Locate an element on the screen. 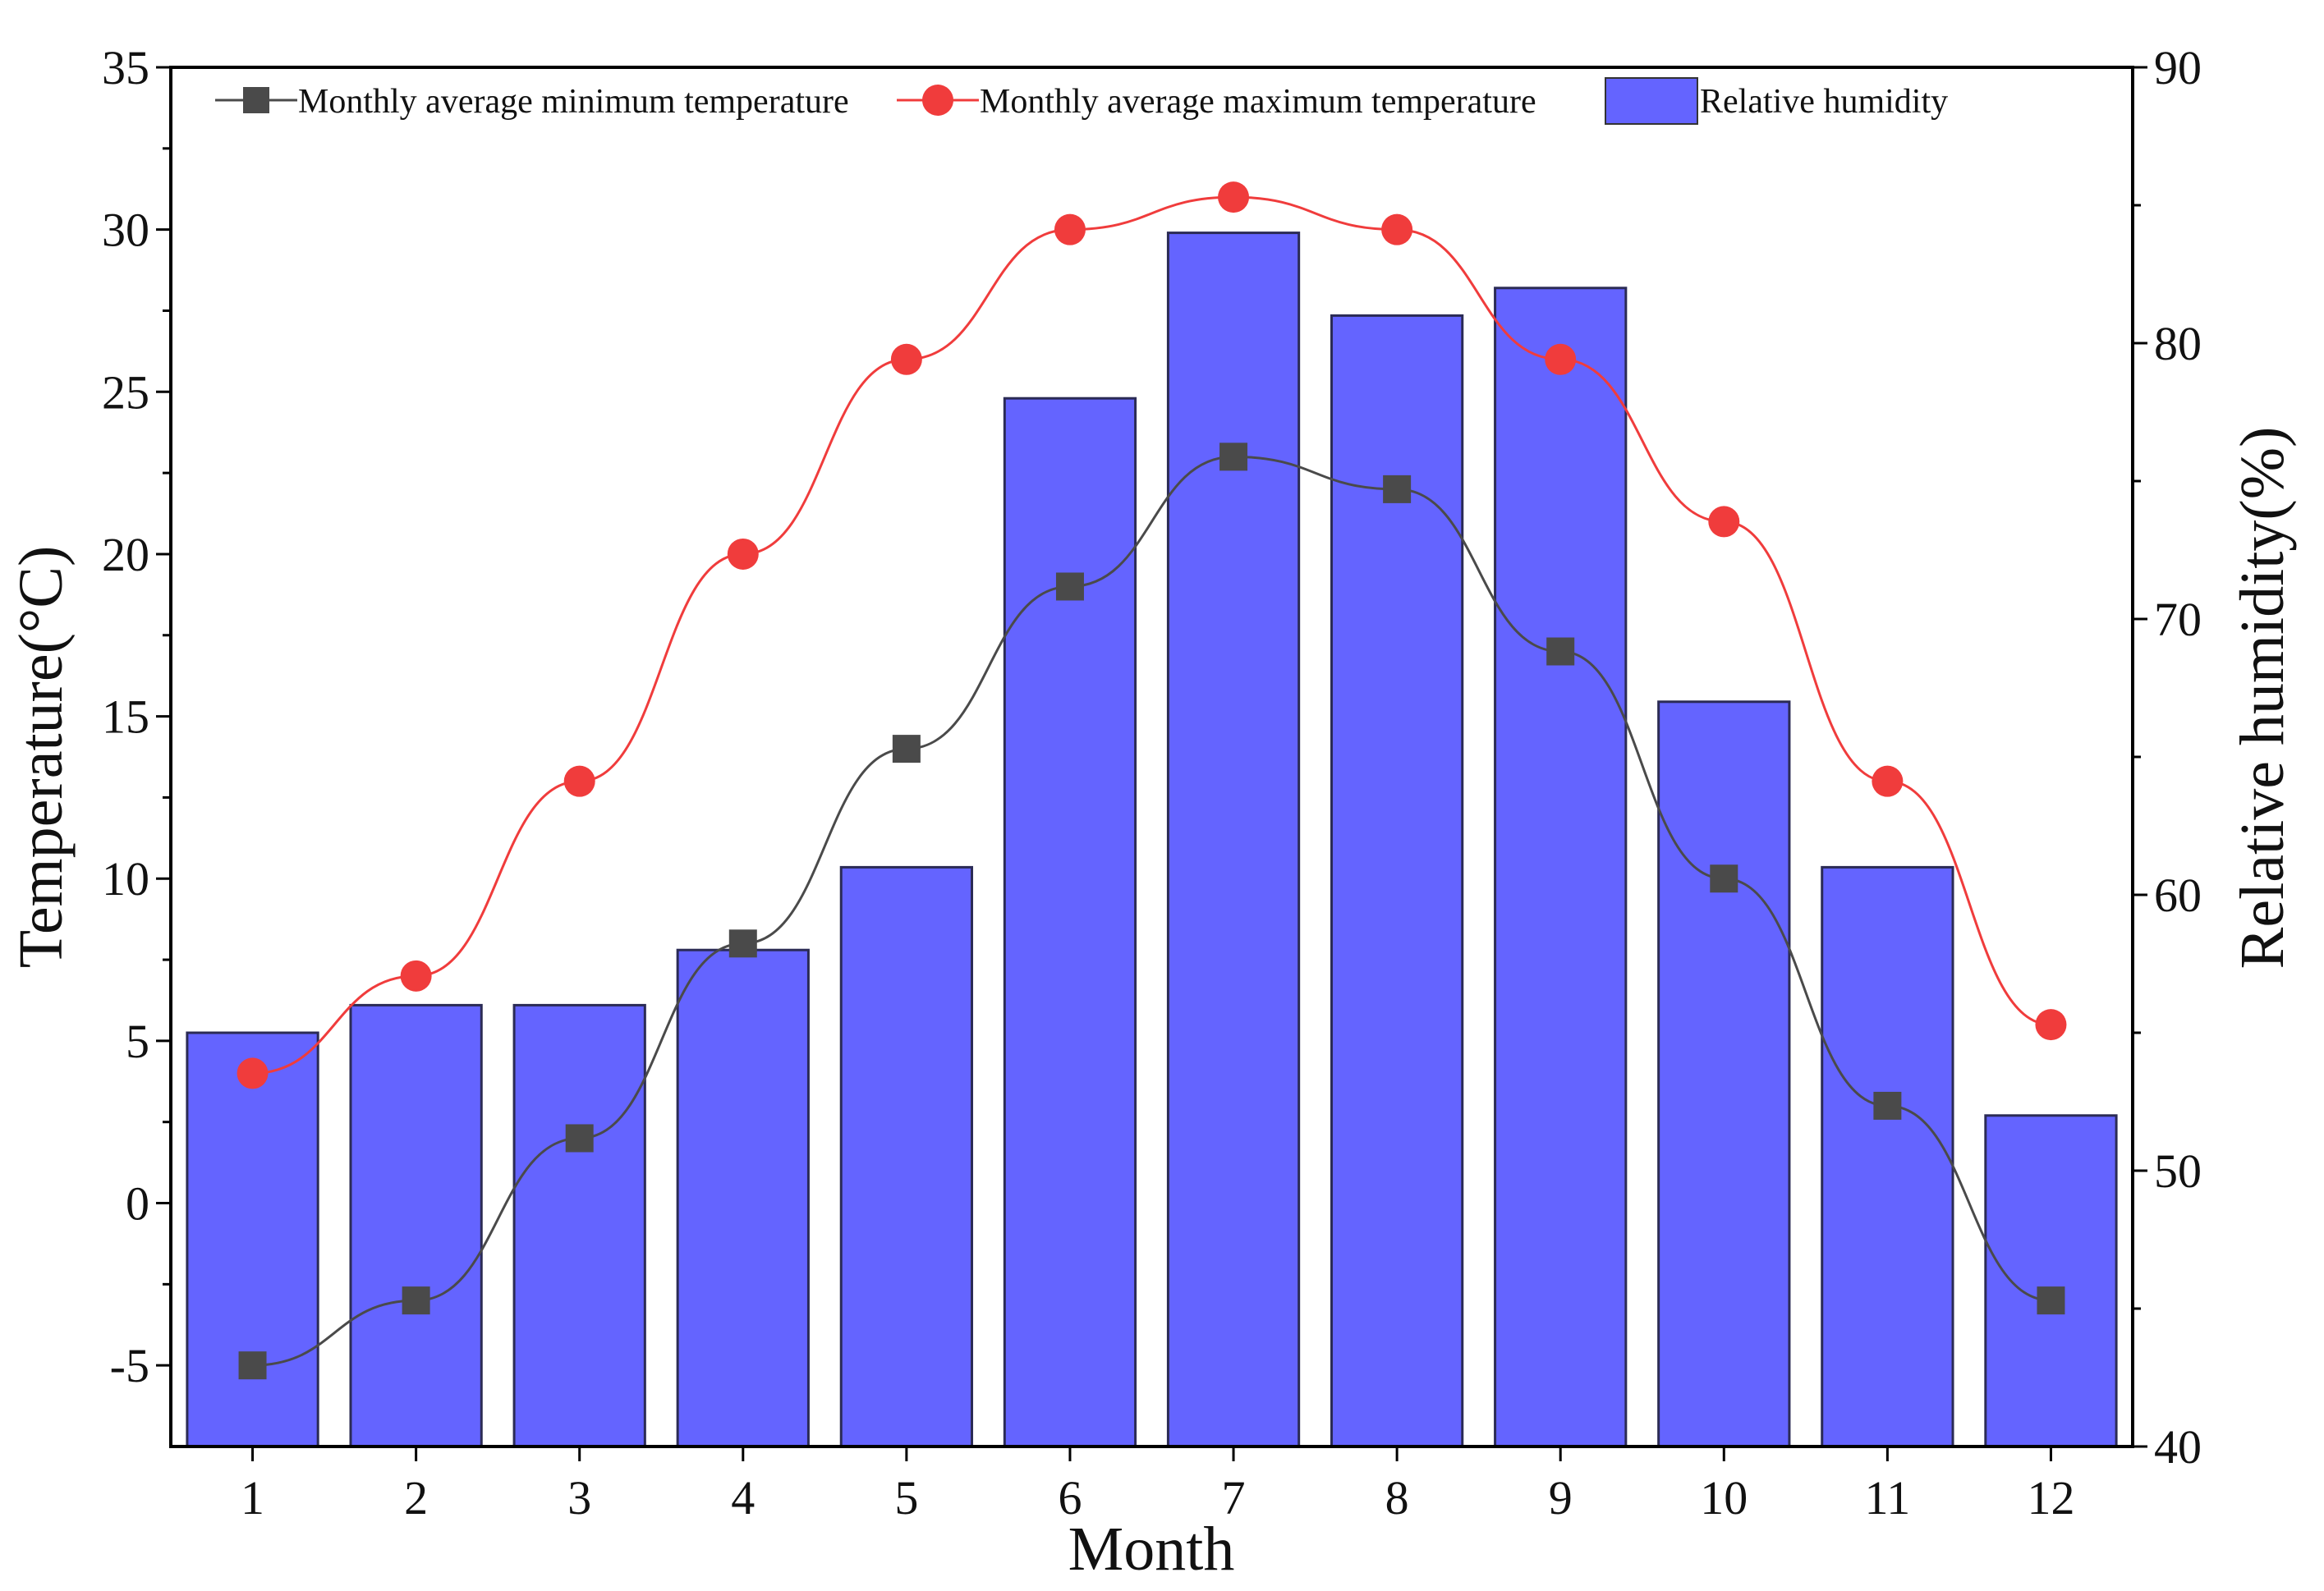  y-tick-label: 25 is located at coordinates (125, 392).